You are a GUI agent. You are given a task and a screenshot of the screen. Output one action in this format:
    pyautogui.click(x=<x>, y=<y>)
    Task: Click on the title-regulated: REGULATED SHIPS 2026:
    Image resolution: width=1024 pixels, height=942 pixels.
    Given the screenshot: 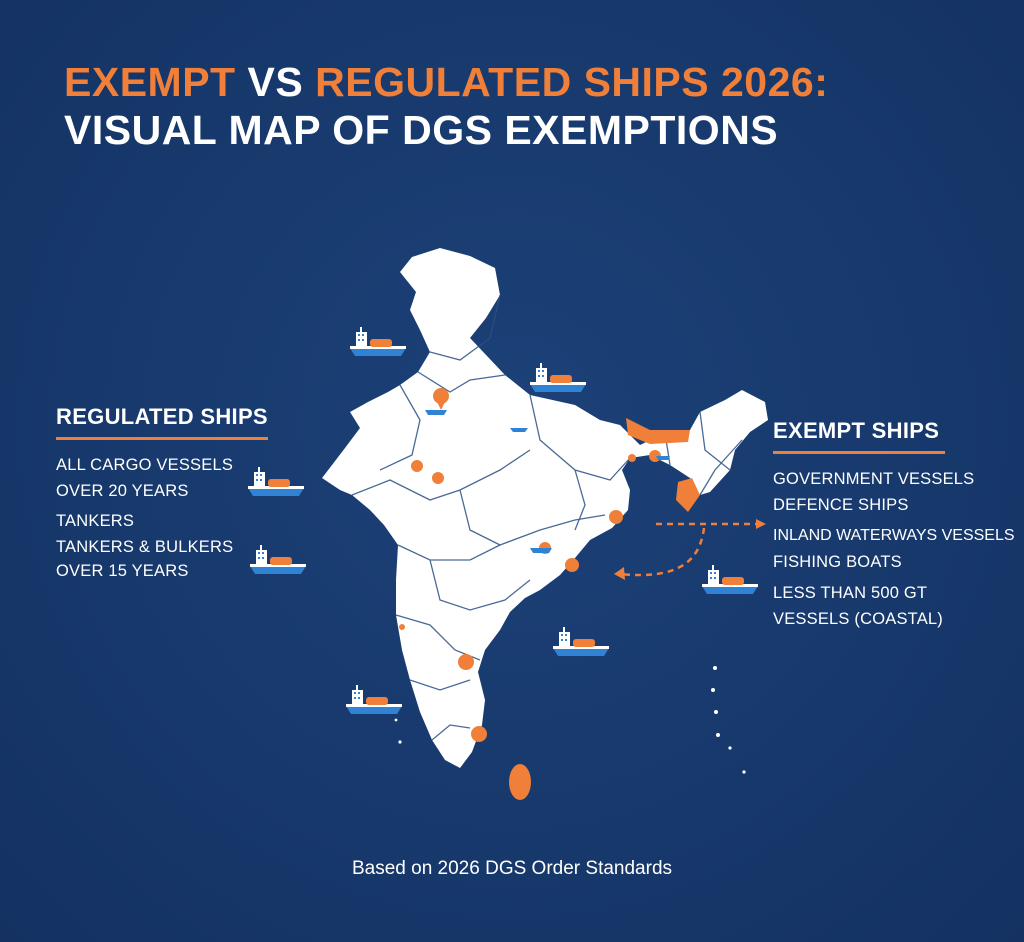 What is the action you would take?
    pyautogui.click(x=572, y=82)
    